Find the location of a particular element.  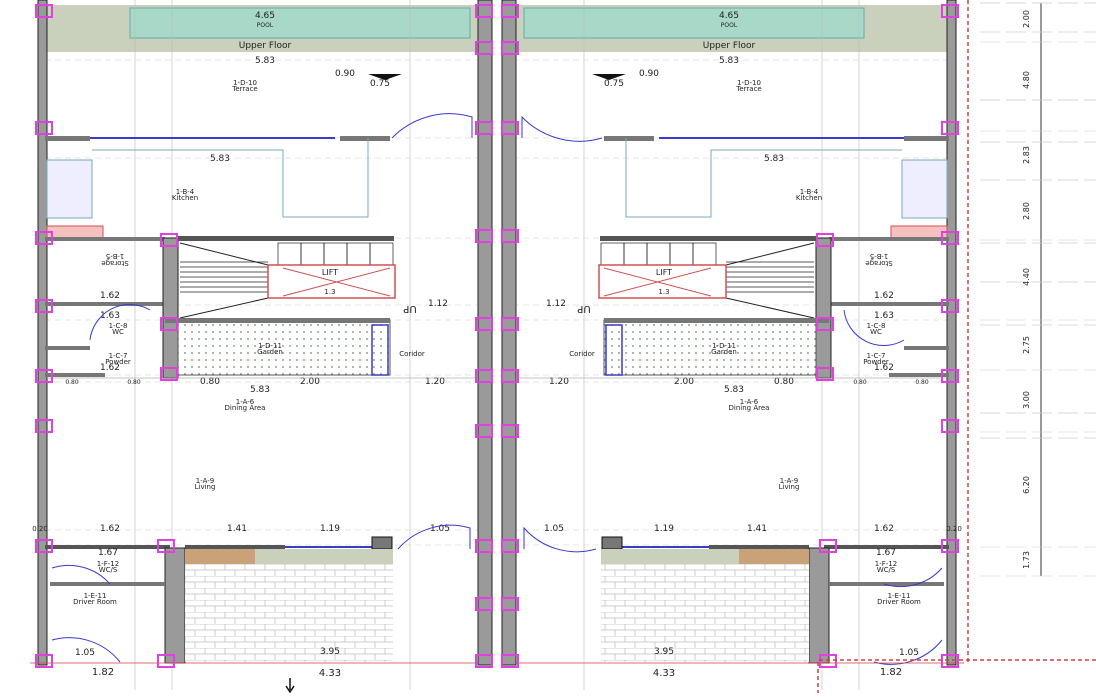

room-label-living: Living is located at coordinates (205, 487).